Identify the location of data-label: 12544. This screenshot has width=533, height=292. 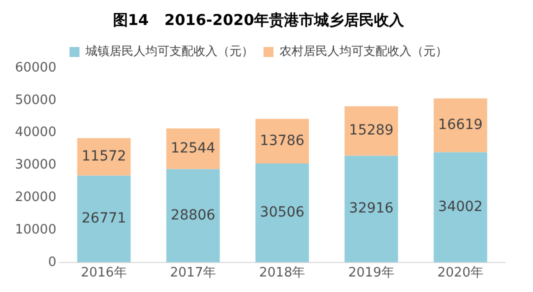
(193, 148).